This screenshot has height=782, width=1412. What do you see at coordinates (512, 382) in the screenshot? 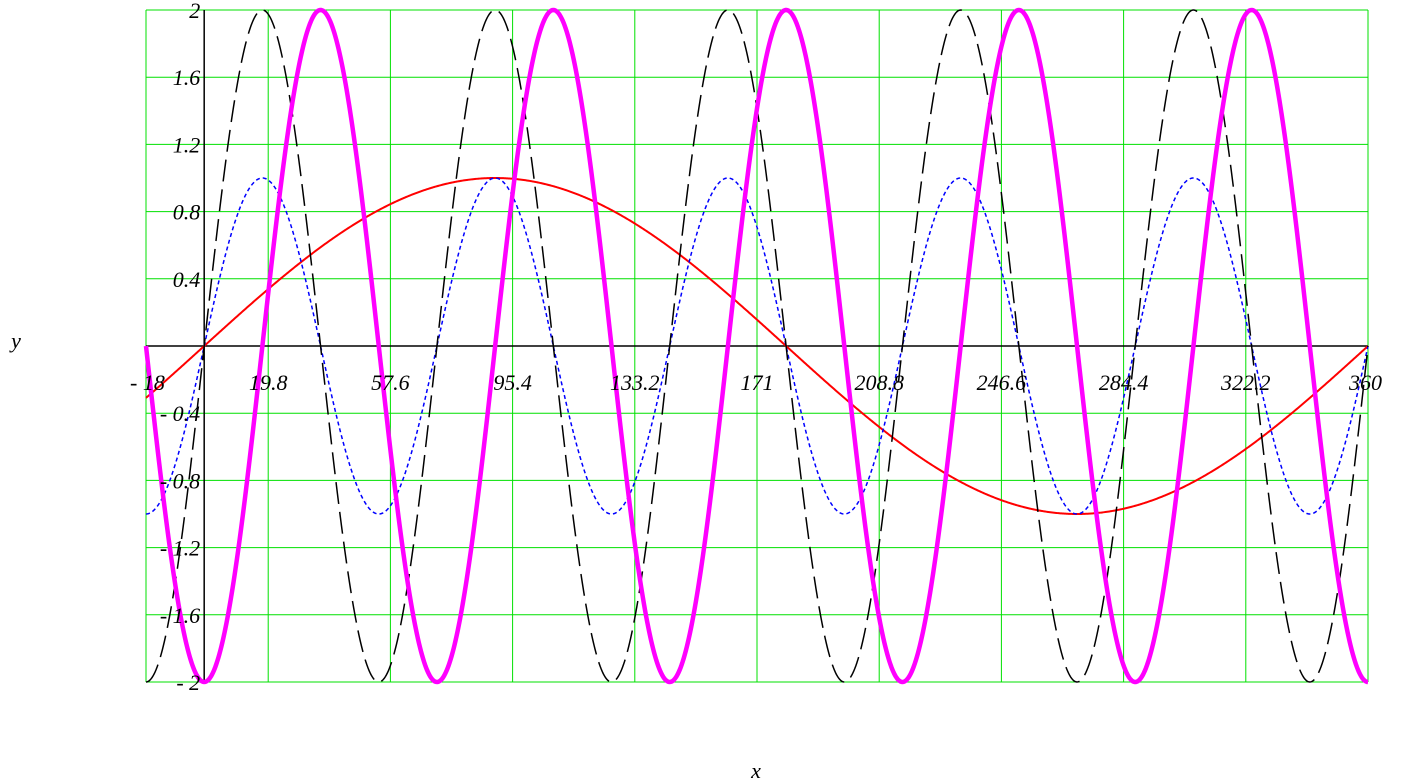
I see `x-tick-label: 95.4` at bounding box center [512, 382].